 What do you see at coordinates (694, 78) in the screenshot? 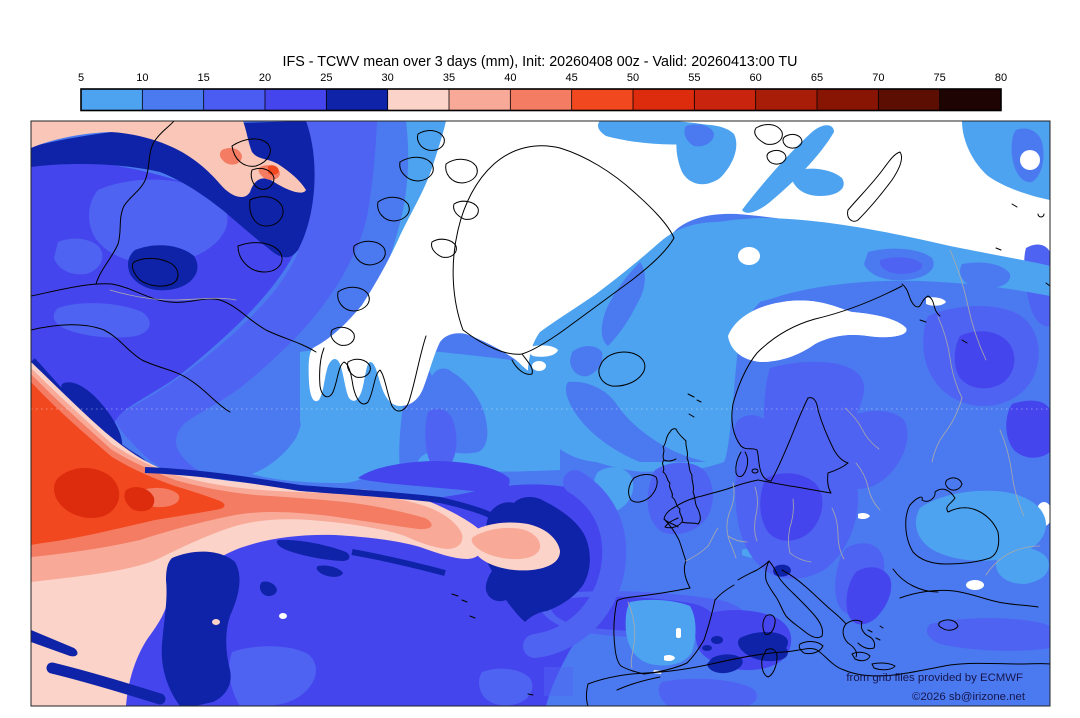
I see `svg-text: 55` at bounding box center [694, 78].